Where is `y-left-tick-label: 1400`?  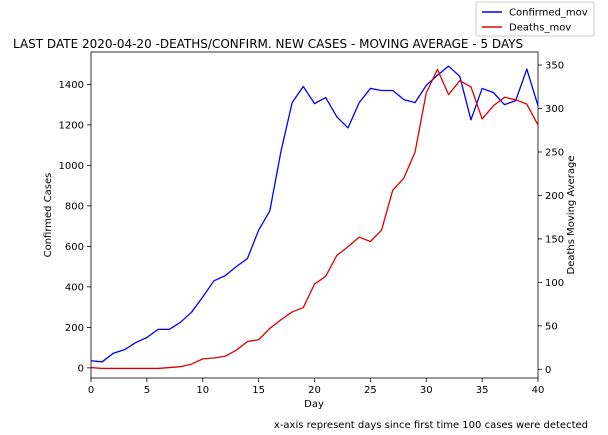
y-left-tick-label: 1400 is located at coordinates (71, 85).